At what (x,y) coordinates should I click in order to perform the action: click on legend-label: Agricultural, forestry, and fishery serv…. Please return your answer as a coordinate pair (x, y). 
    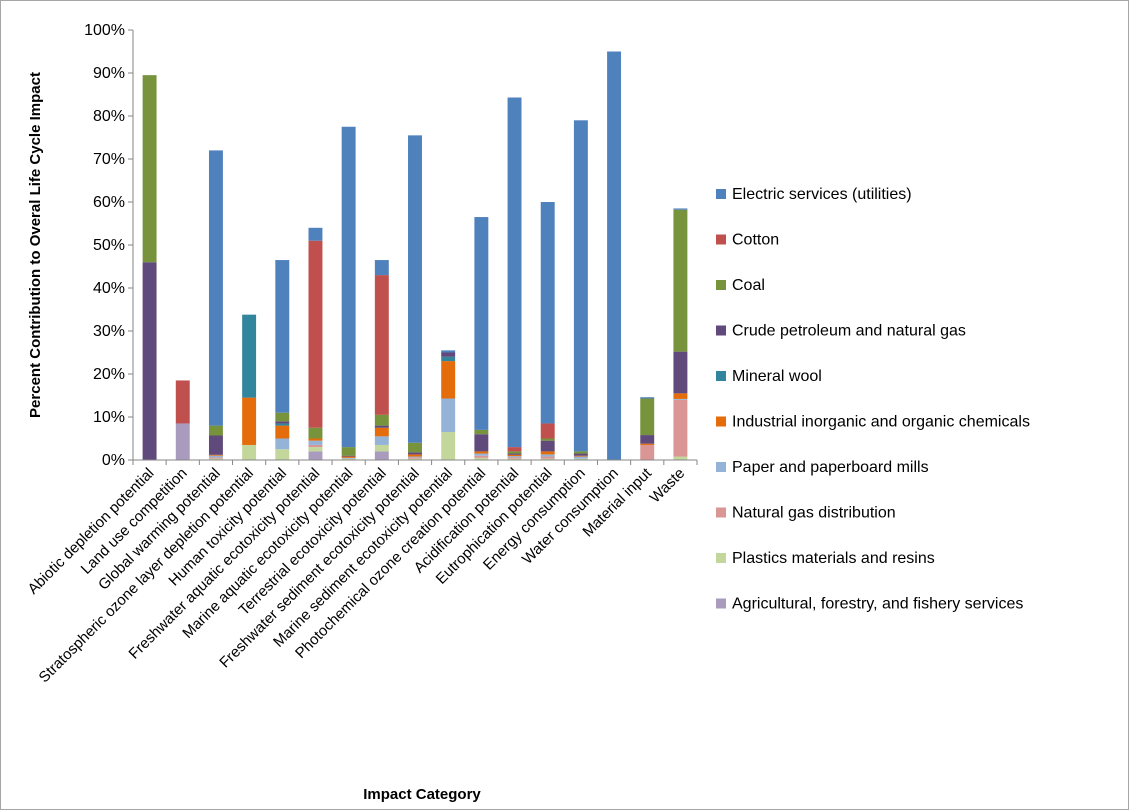
    Looking at the image, I should click on (877, 604).